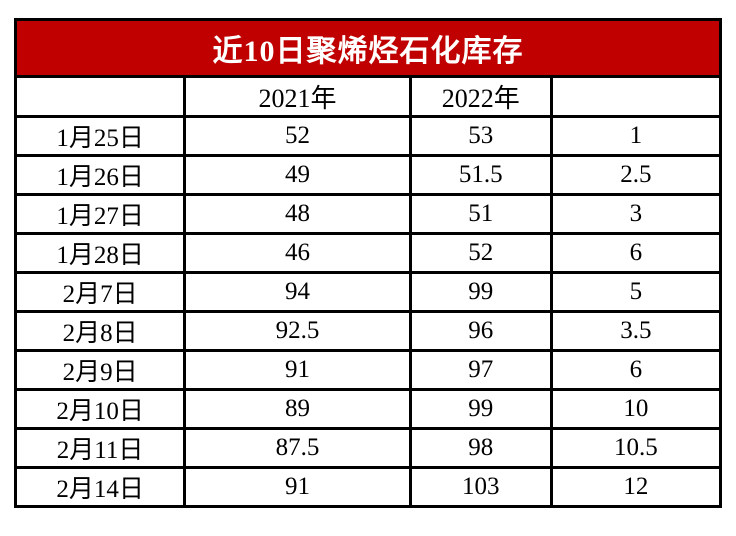 The image size is (736, 536). Describe the element at coordinates (636, 214) in the screenshot. I see `diff-cell: 3` at that location.